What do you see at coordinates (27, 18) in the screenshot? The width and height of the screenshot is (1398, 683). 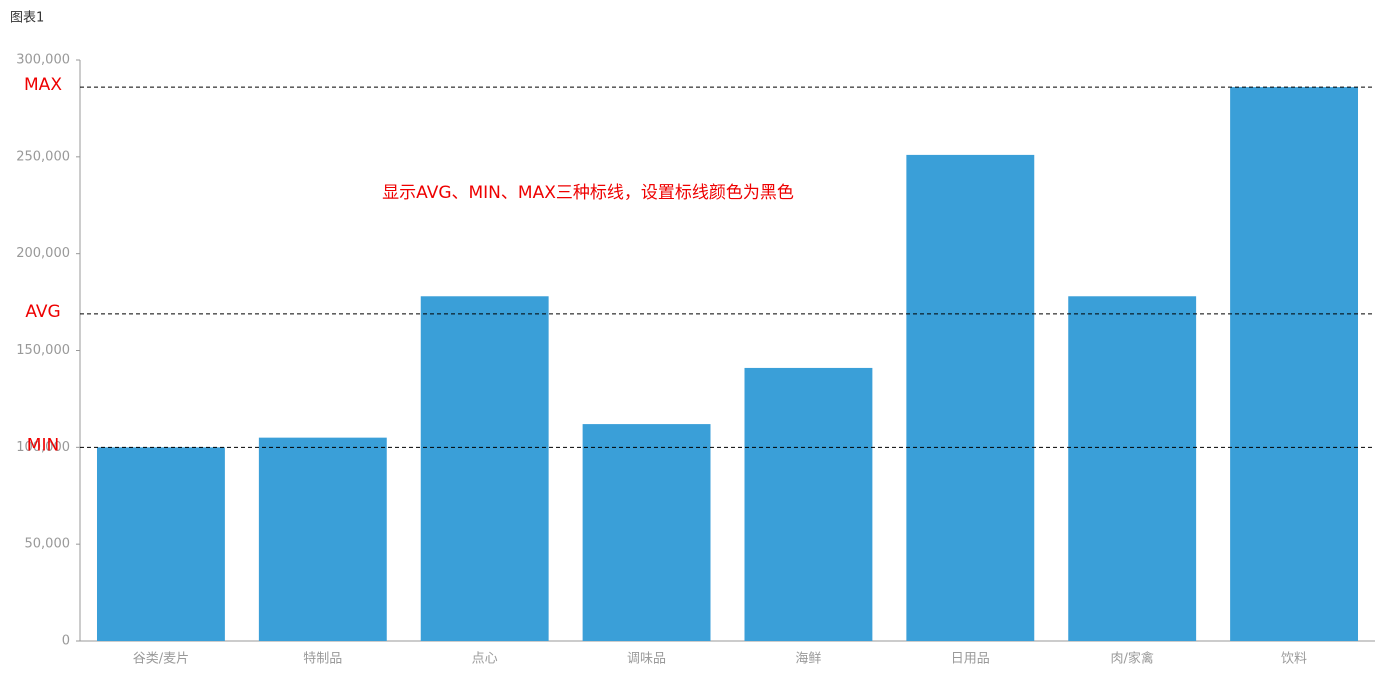 I see `chart-title: 图表1` at bounding box center [27, 18].